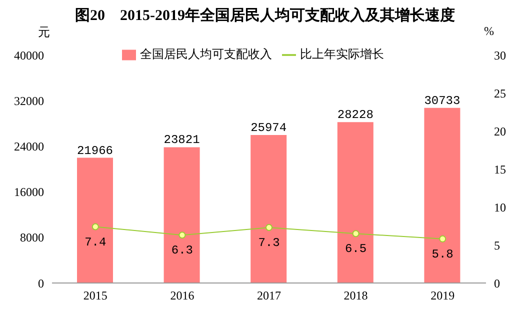 Image resolution: width=530 pixels, height=309 pixels. I want to click on x-tick-label: 2019, so click(442, 295).